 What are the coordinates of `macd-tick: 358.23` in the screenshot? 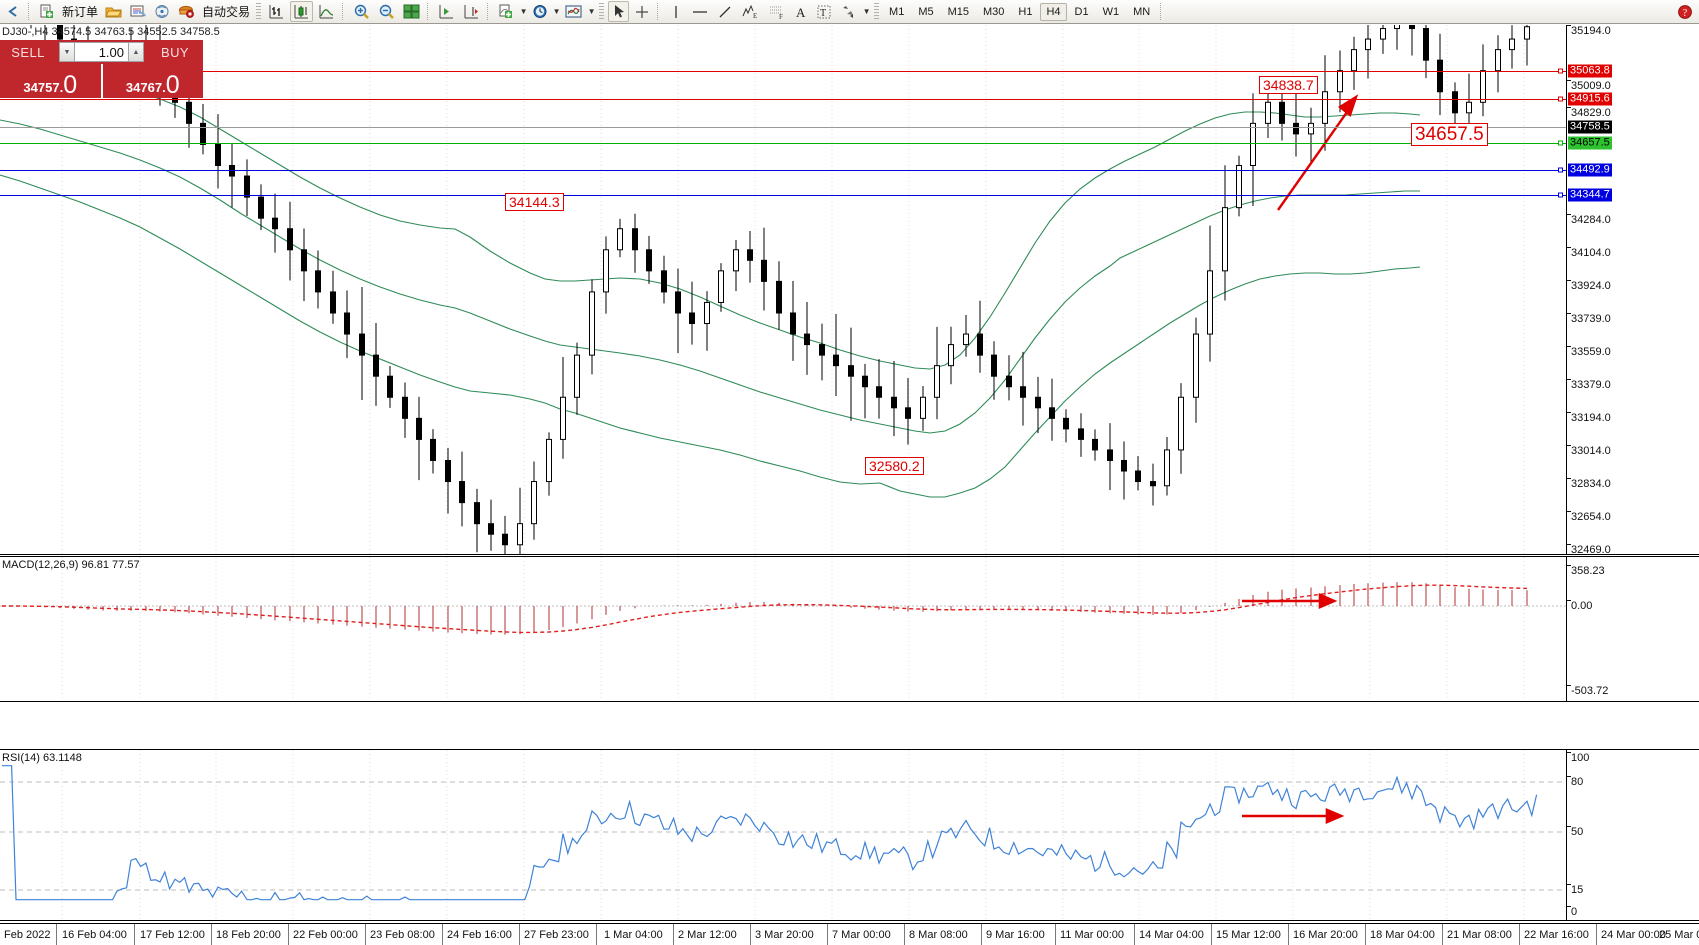 It's located at (1586, 571).